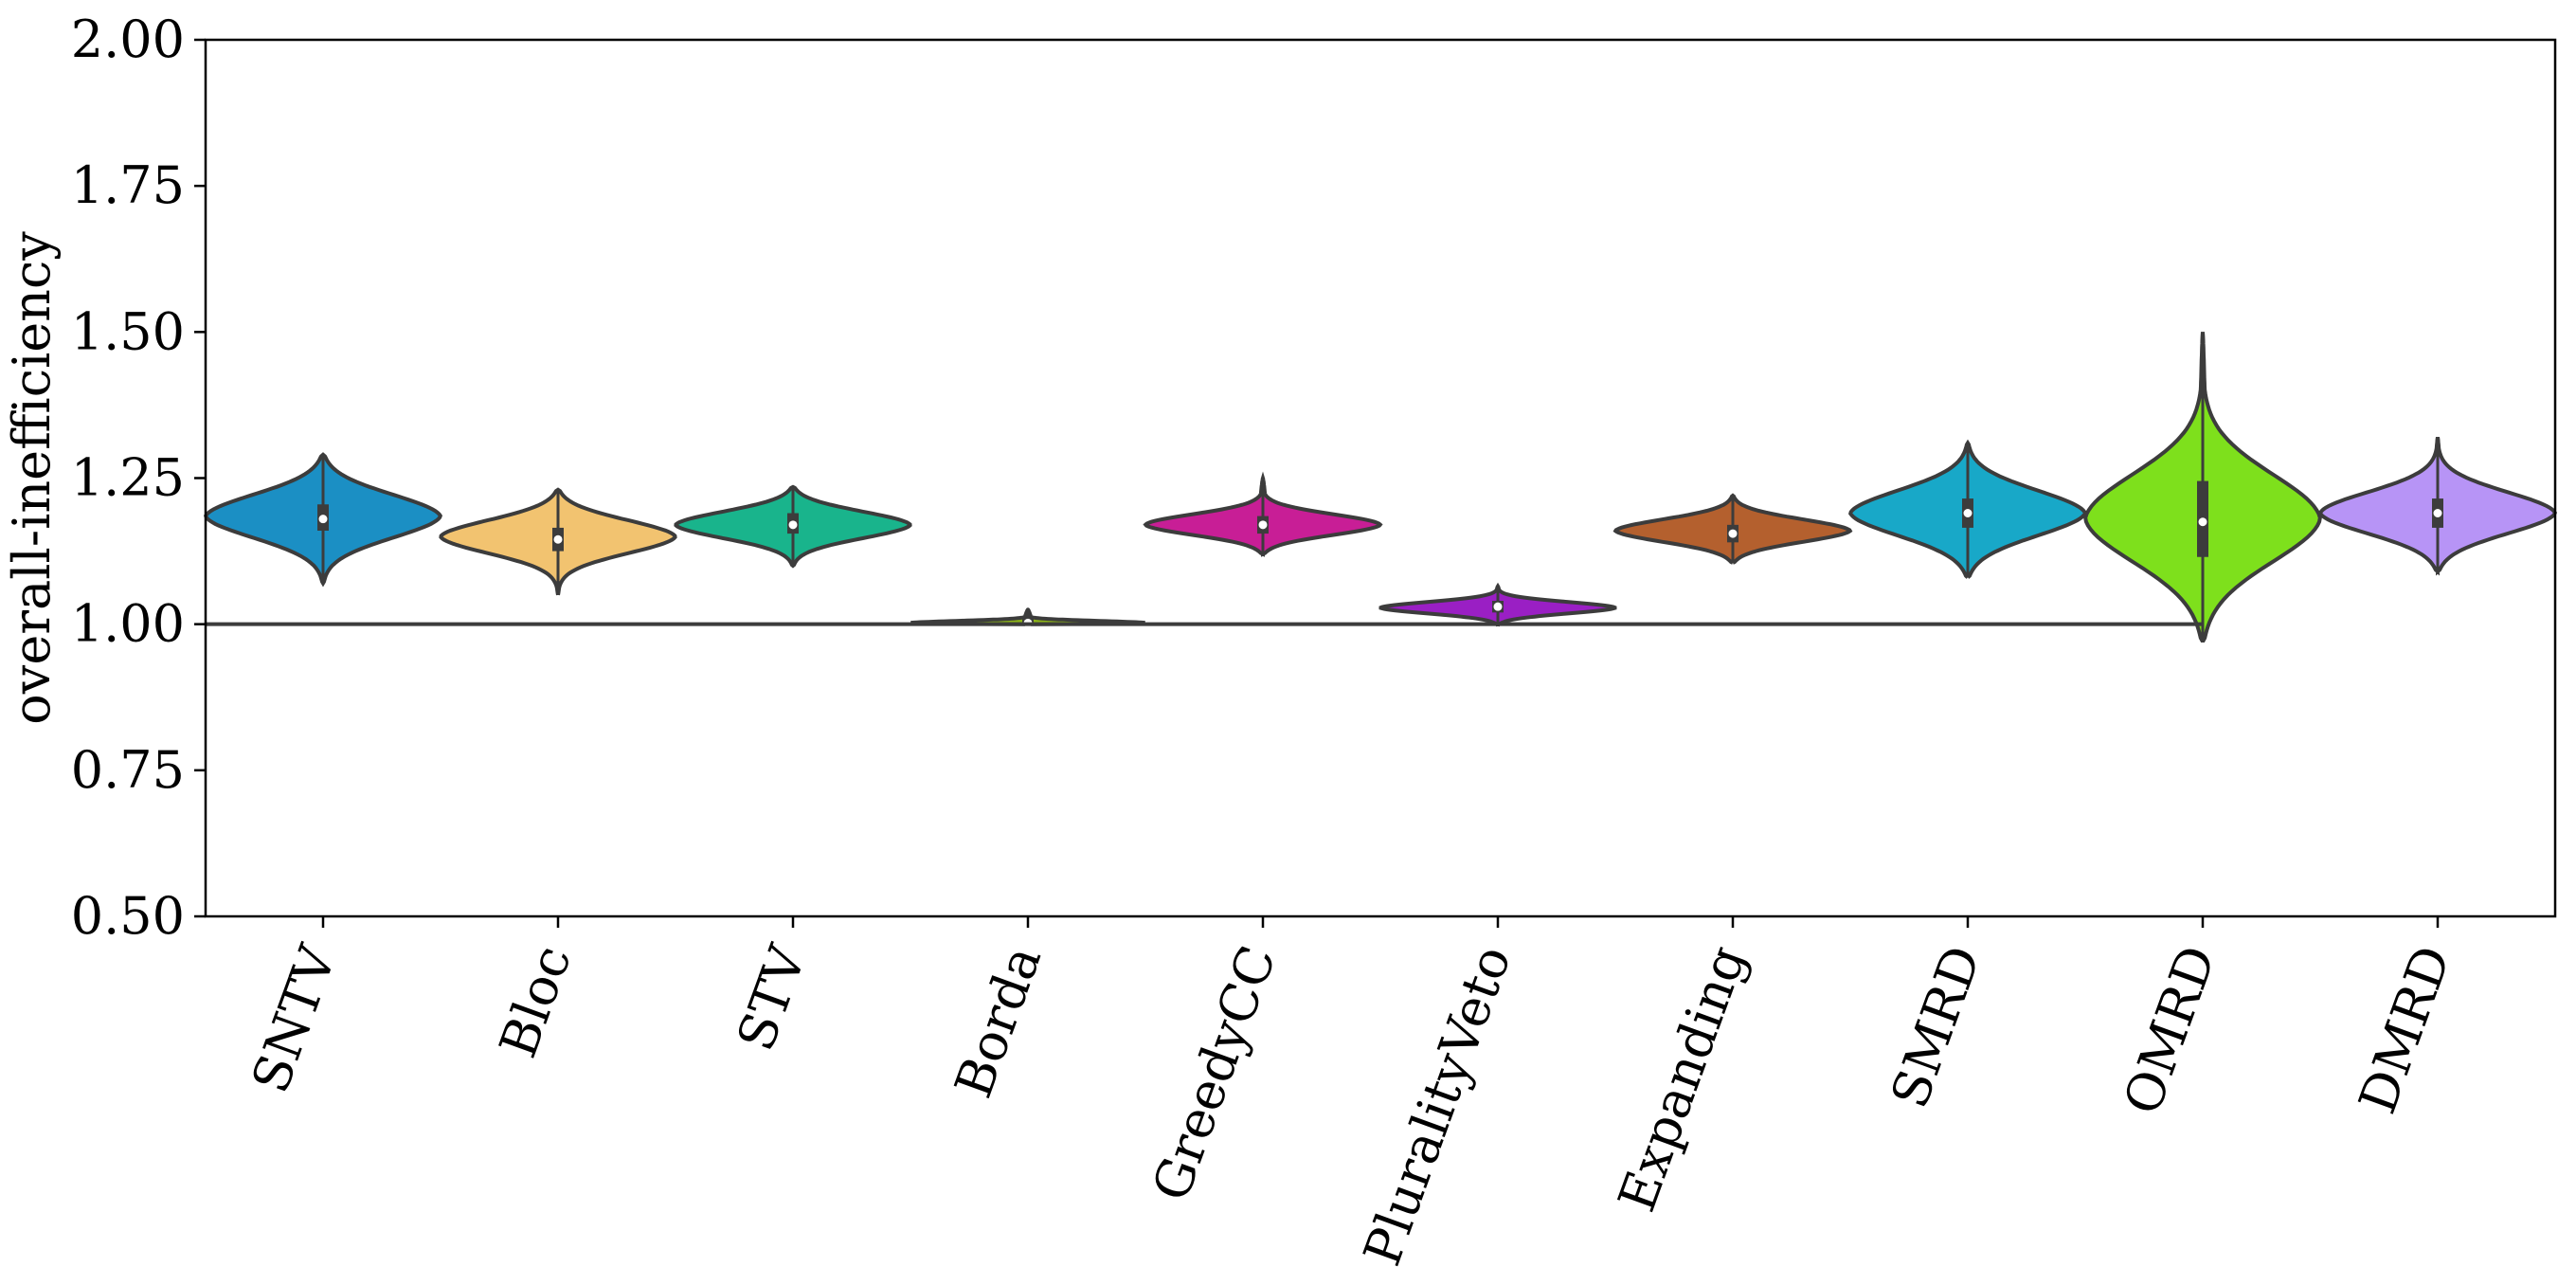  I want to click on y-tick-label: 1.25, so click(128, 478).